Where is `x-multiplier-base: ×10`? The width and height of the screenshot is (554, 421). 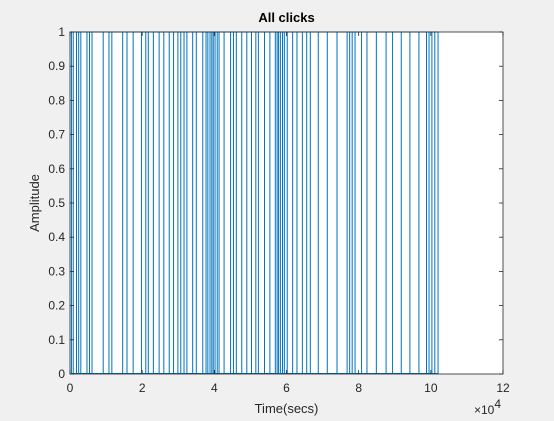 x-multiplier-base: ×10 is located at coordinates (484, 410).